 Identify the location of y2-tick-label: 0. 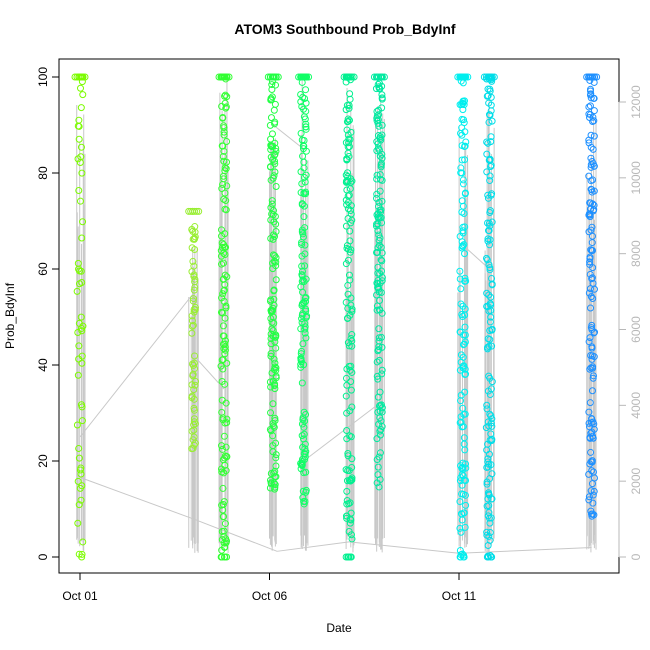
(636, 556).